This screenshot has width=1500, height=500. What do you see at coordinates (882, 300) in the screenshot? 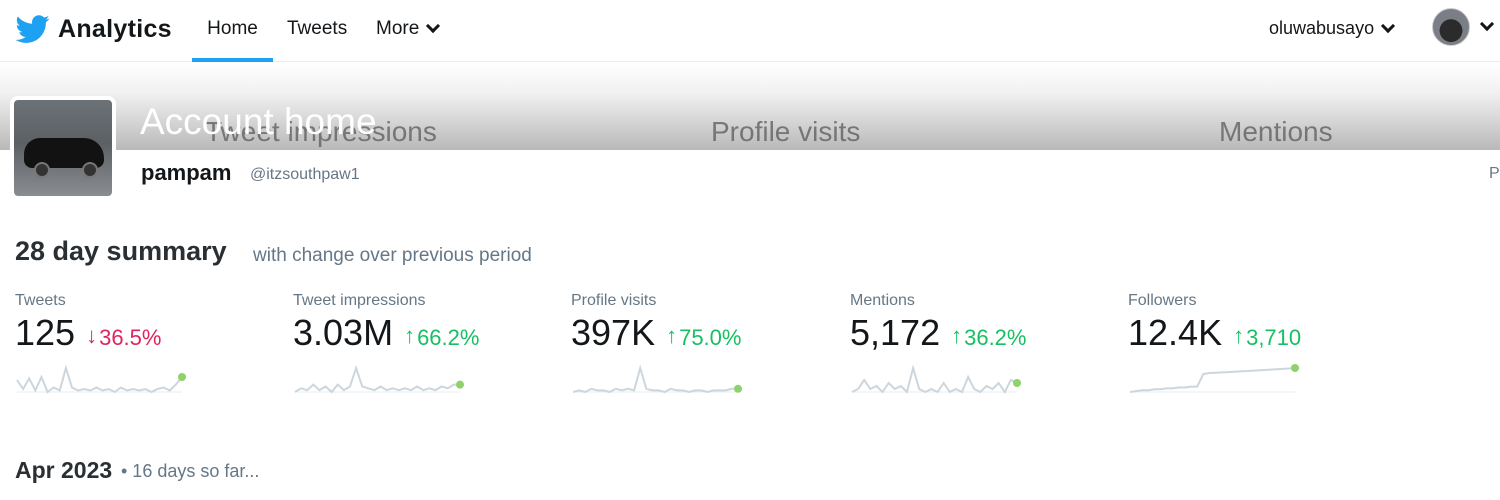
I see `metric-label: Mentions` at bounding box center [882, 300].